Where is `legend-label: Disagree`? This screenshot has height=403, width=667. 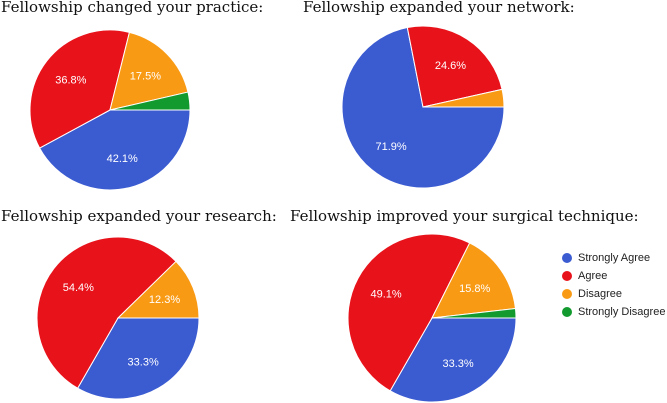 legend-label: Disagree is located at coordinates (600, 294).